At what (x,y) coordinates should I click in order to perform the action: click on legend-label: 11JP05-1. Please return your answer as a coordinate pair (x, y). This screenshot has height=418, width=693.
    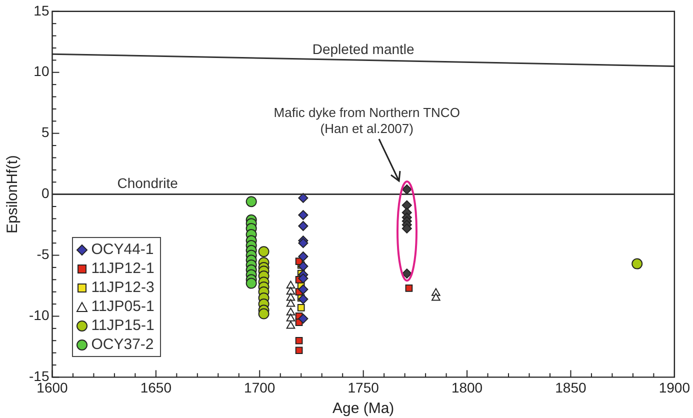
    Looking at the image, I should click on (122, 306).